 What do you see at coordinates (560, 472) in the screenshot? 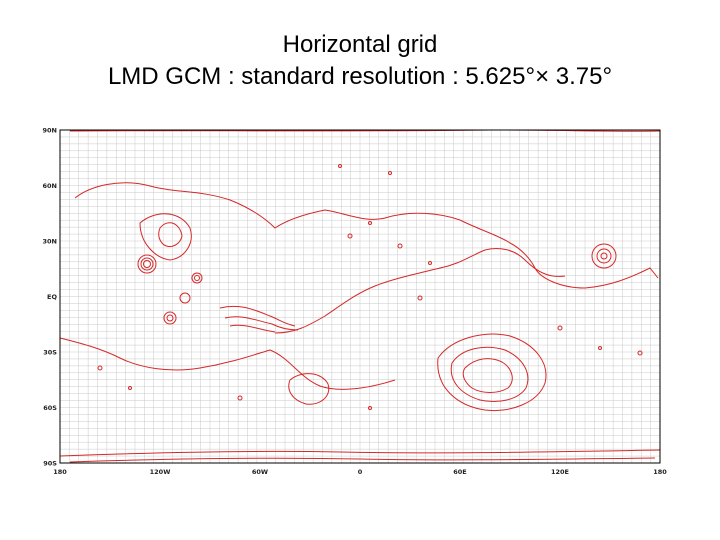
I see `lon-label: 120E` at bounding box center [560, 472].